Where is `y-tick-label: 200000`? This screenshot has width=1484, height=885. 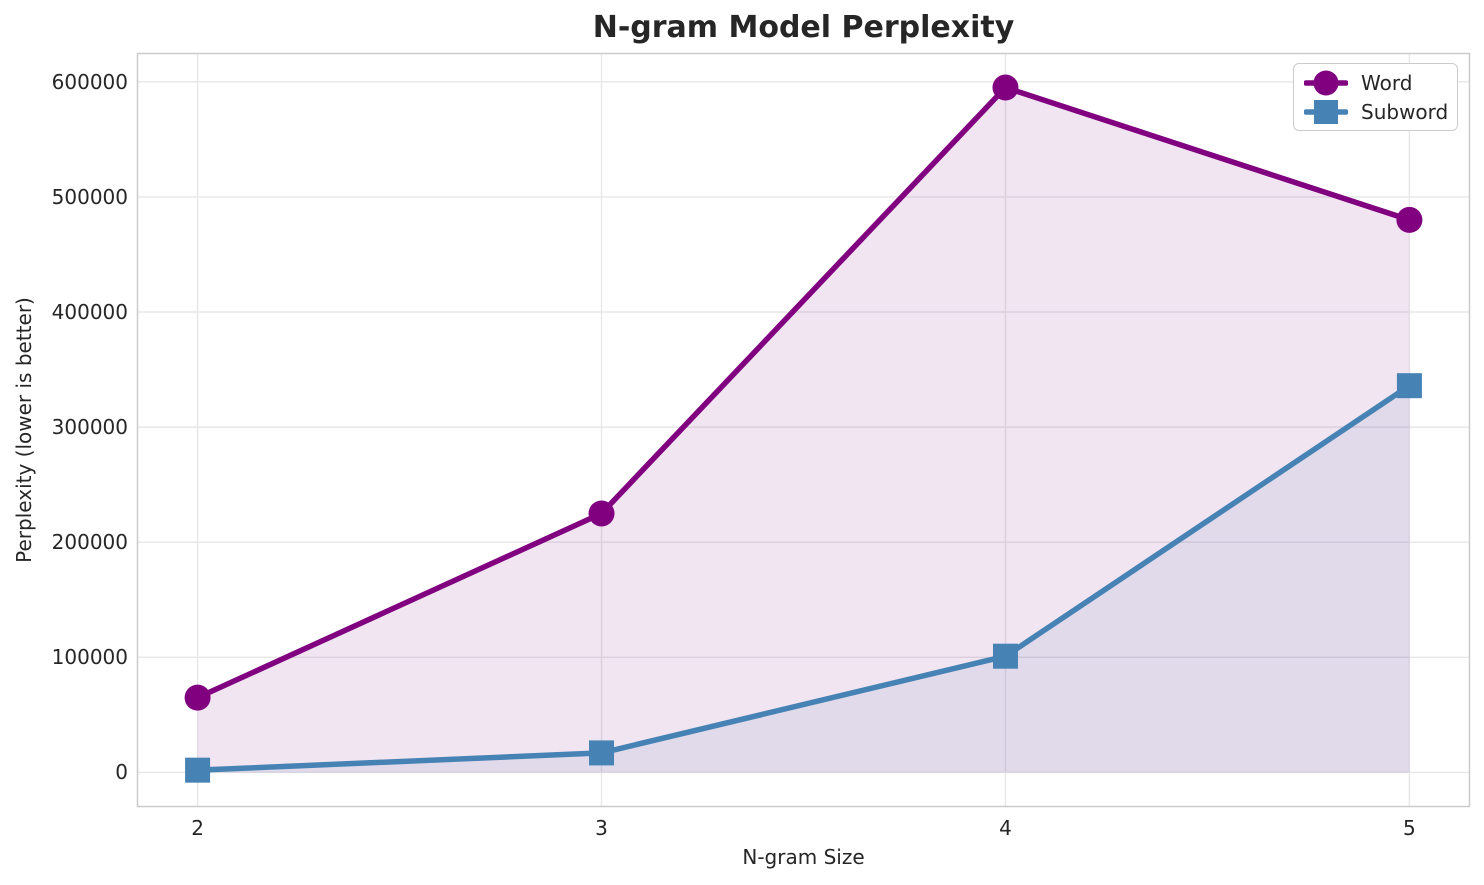 y-tick-label: 200000 is located at coordinates (89, 542).